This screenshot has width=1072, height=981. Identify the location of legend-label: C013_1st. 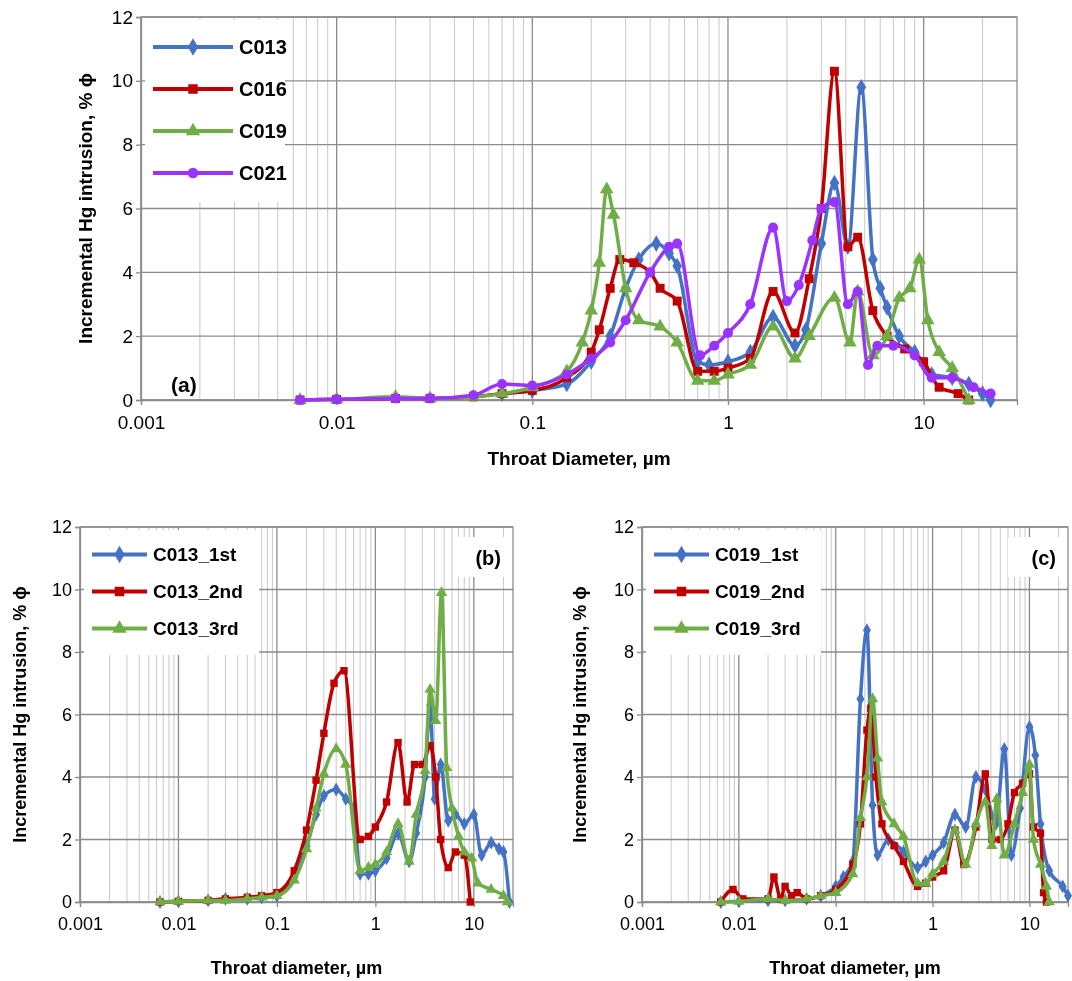
(195, 555).